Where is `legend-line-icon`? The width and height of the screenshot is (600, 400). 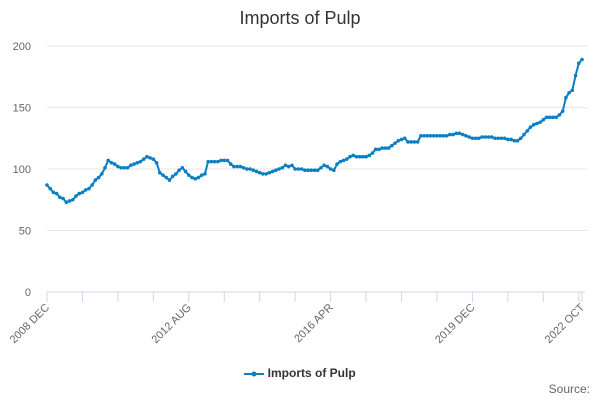 legend-line-icon is located at coordinates (254, 374).